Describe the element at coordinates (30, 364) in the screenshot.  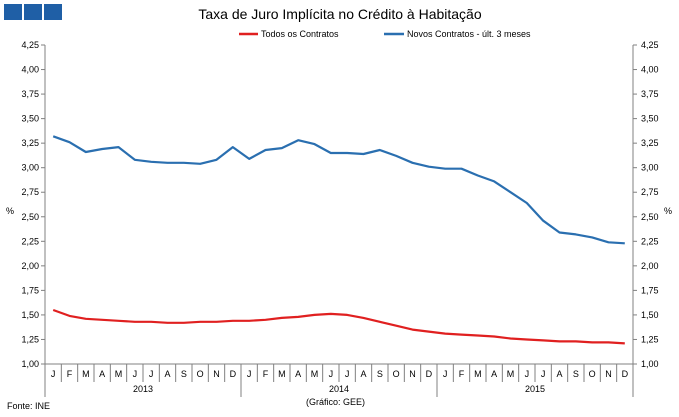
I see `y-tick-label-left: 1,00` at that location.